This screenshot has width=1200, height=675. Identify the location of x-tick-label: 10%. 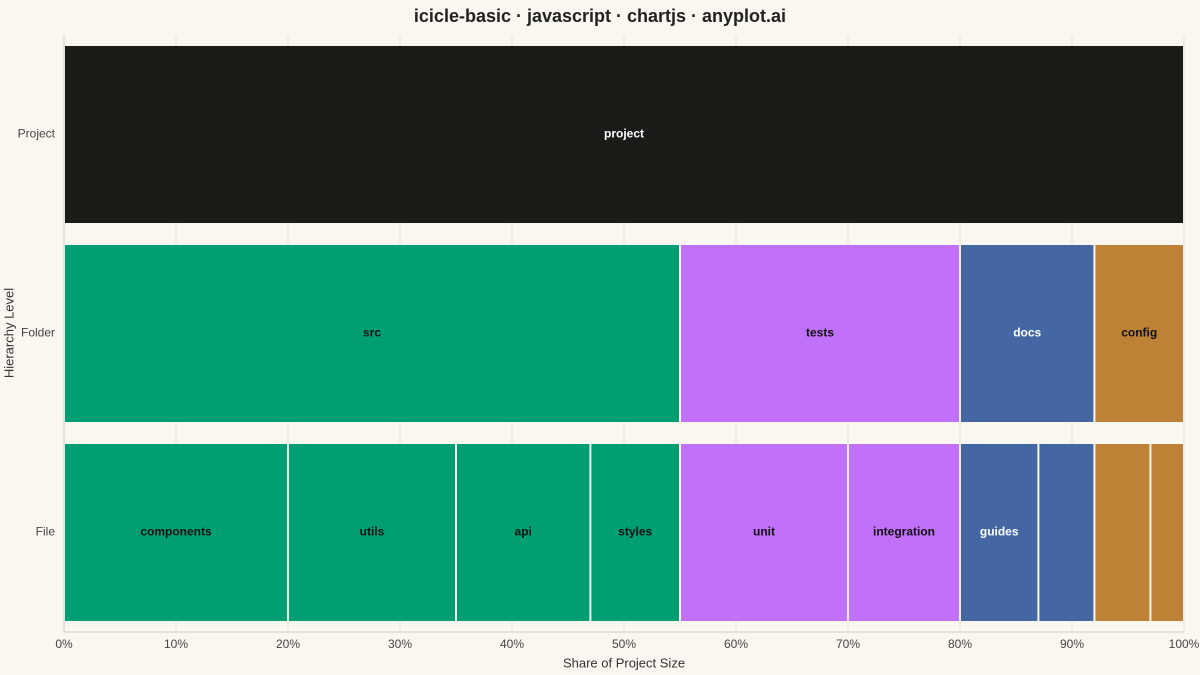
(176, 644).